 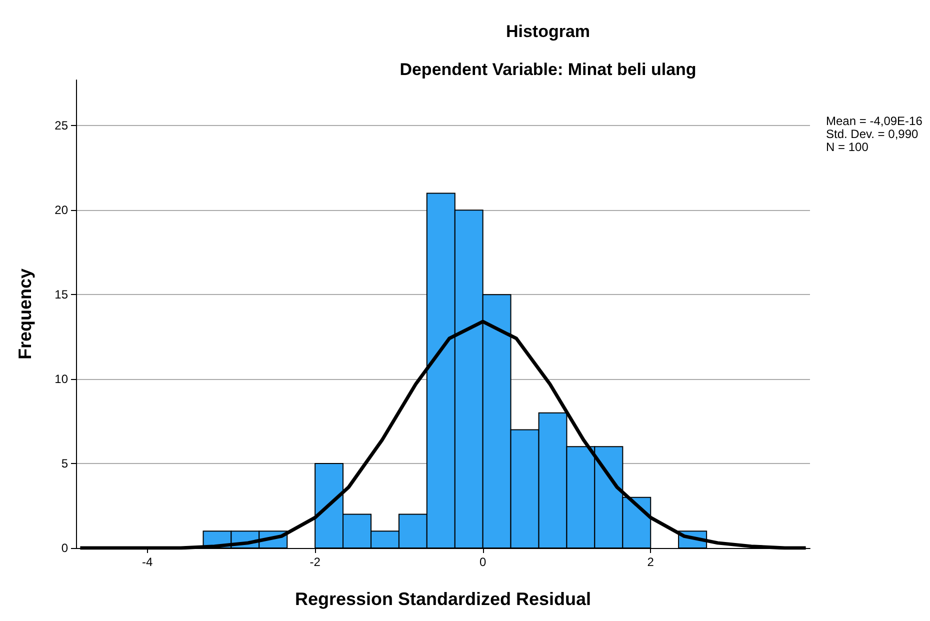 I want to click on y-tick-label: 5, so click(x=64, y=463).